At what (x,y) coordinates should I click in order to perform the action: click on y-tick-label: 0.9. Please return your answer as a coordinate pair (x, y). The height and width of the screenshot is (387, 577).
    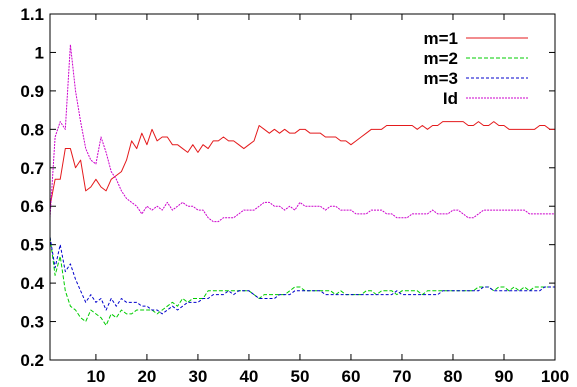
    Looking at the image, I should click on (32, 91).